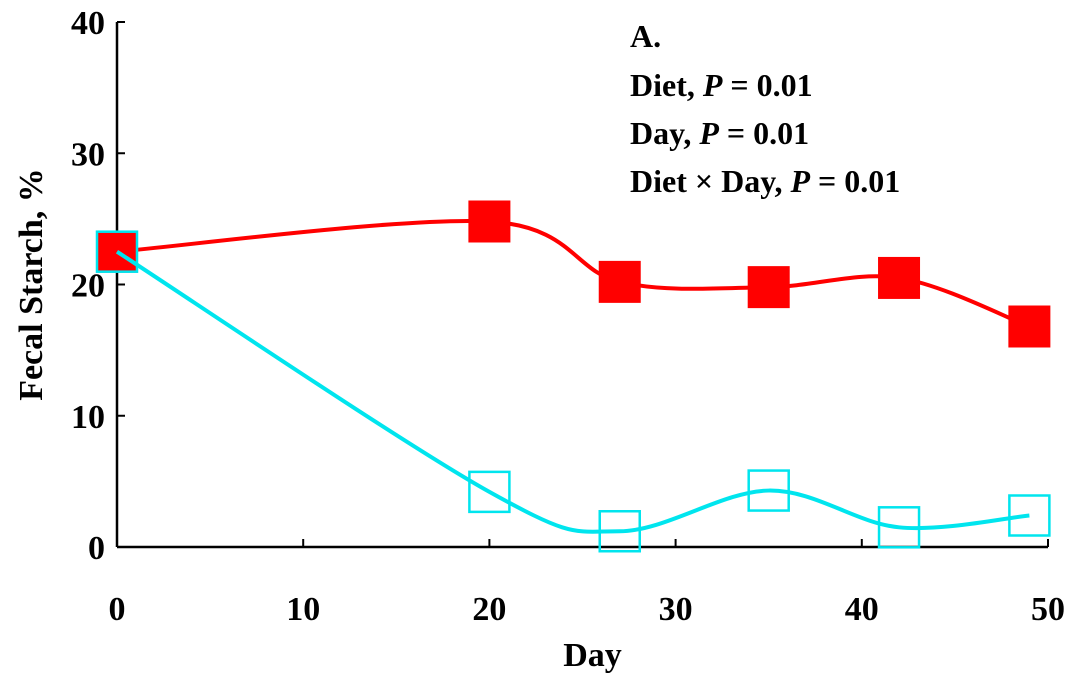 This screenshot has width=1078, height=679. Describe the element at coordinates (303, 609) in the screenshot. I see `x-tick-label: 10` at that location.